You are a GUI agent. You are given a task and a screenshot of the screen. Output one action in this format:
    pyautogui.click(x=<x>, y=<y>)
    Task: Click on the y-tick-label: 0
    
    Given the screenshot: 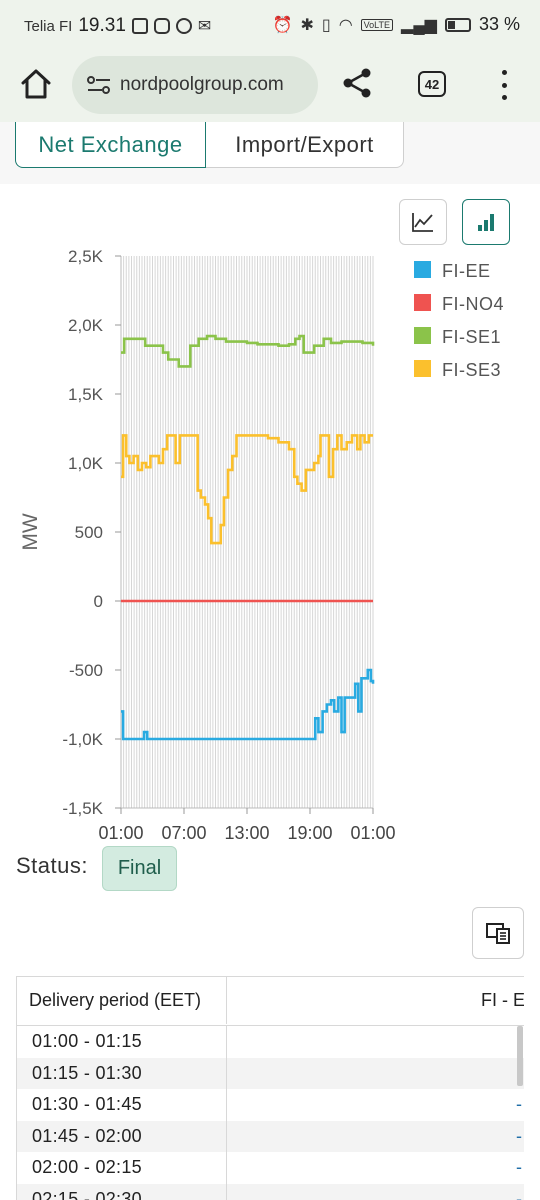 What is the action you would take?
    pyautogui.click(x=98, y=601)
    